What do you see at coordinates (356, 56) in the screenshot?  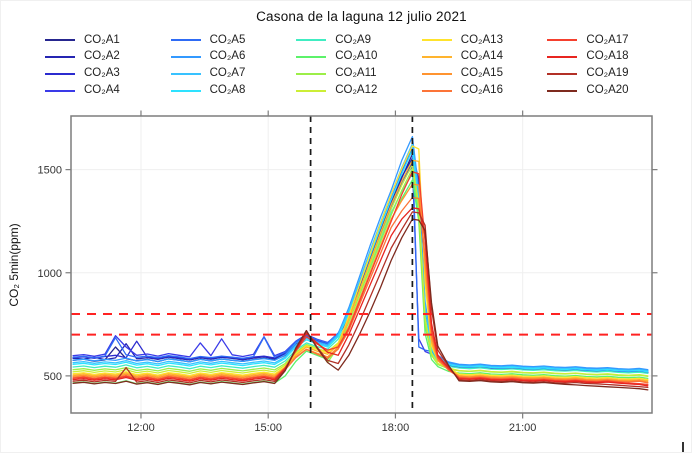 I see `legend-label: CO₂A10` at bounding box center [356, 56].